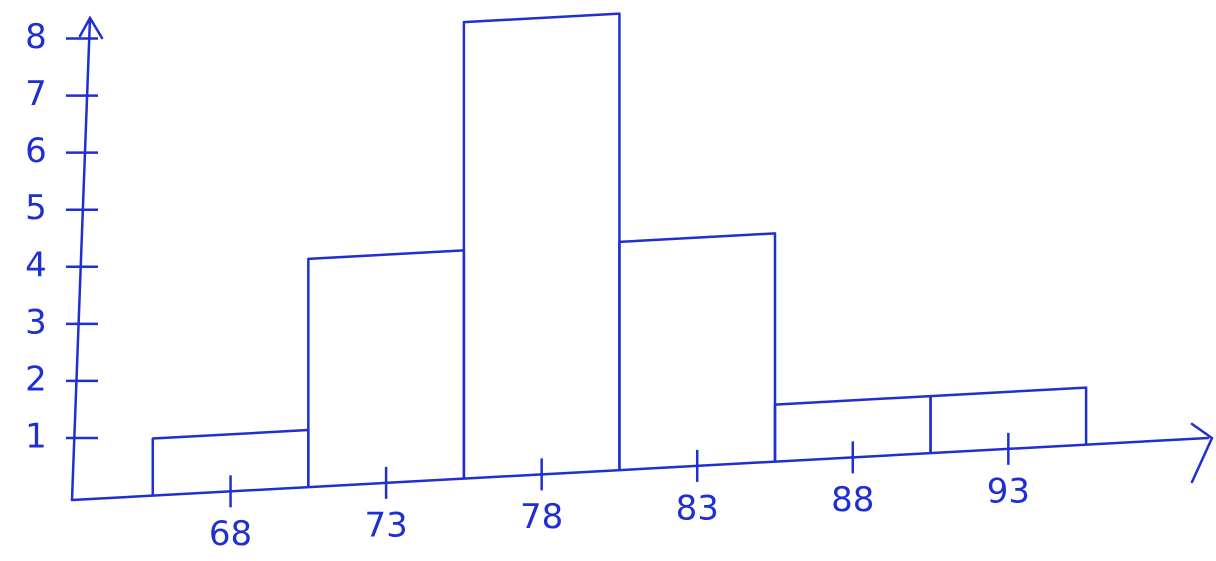 Image resolution: width=1216 pixels, height=561 pixels. Describe the element at coordinates (852, 500) in the screenshot. I see `x-tick-label: 88` at that location.